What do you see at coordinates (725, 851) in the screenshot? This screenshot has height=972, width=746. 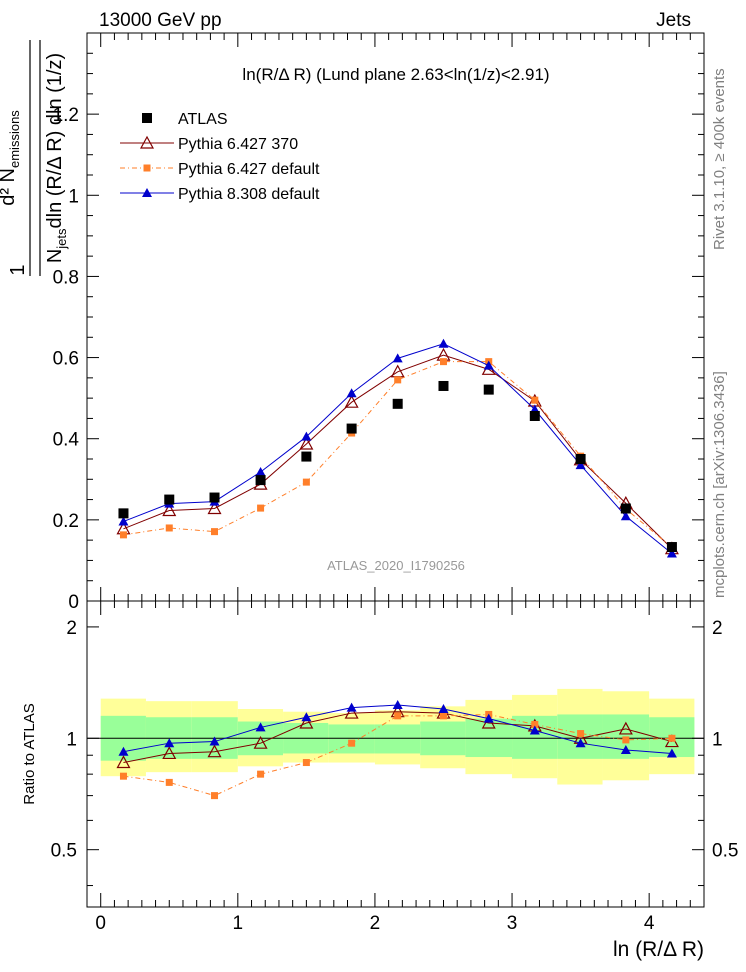 I see `ratio-y-tick-label-right: 0.5` at bounding box center [725, 851].